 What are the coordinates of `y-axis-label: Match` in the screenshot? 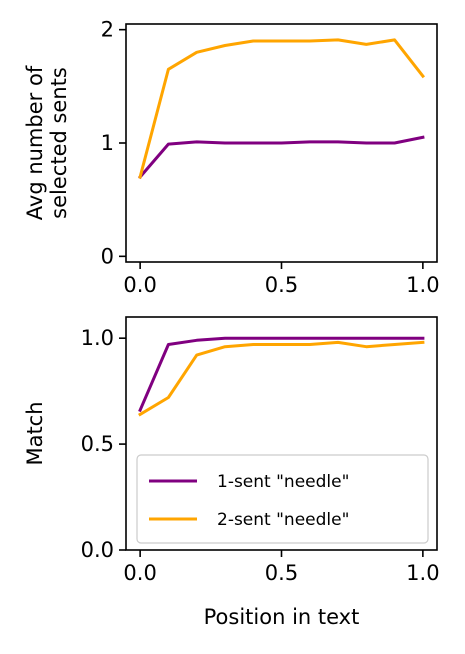 It's located at (35, 433).